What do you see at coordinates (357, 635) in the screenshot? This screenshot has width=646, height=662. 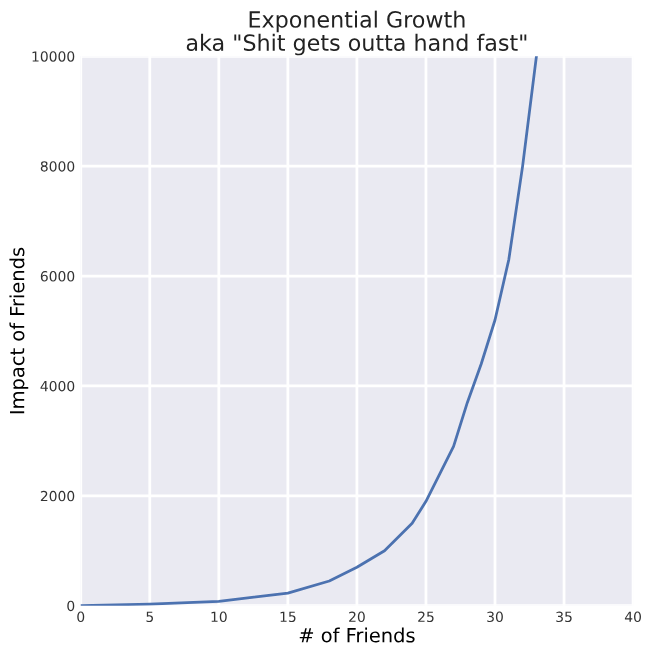 I see `x-axis-title: # of Friends` at bounding box center [357, 635].